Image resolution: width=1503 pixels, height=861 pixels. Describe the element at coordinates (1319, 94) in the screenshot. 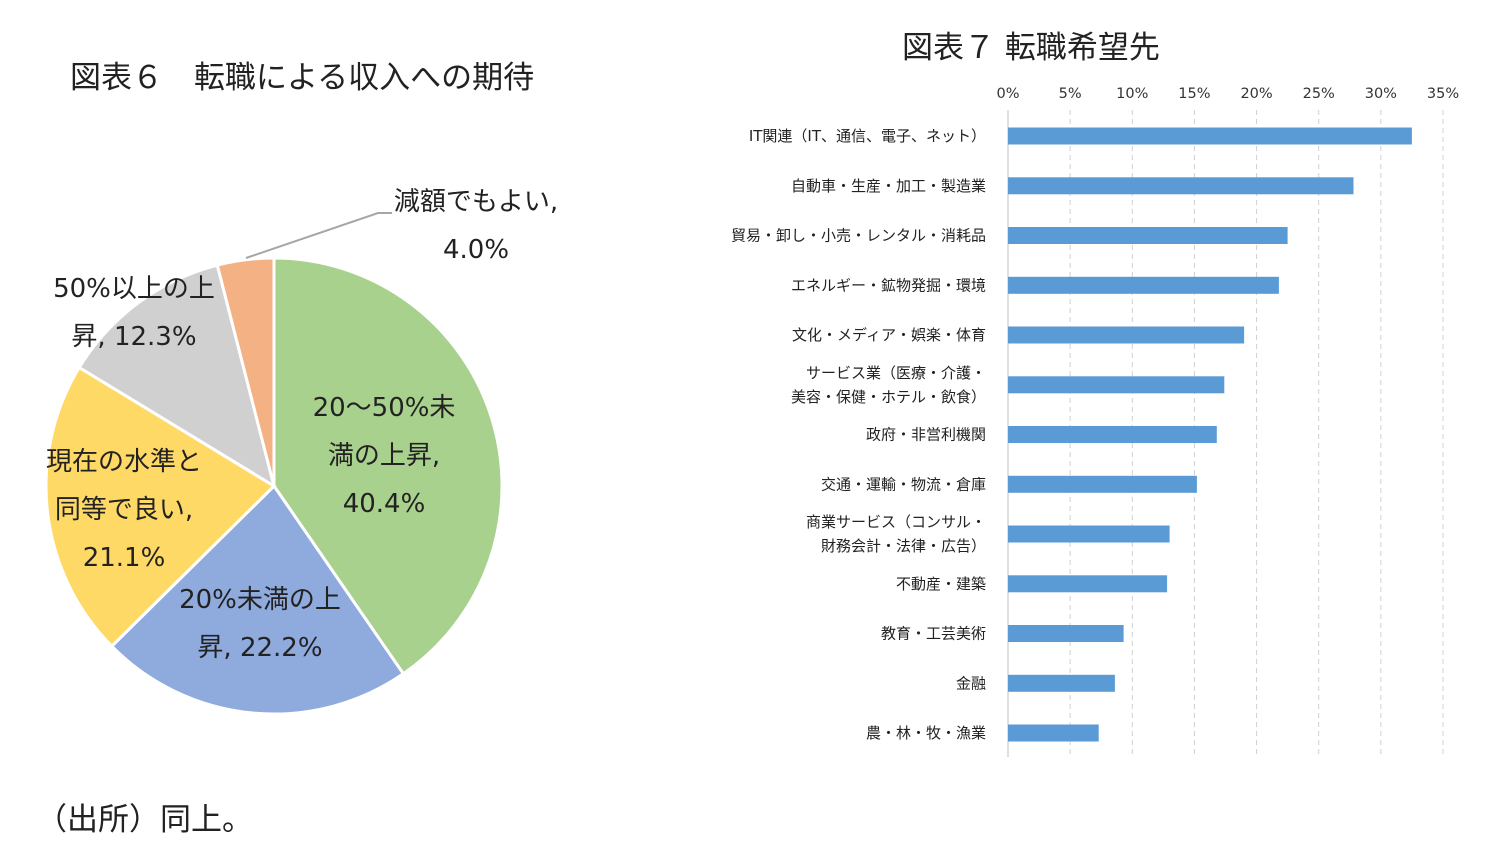

I see `x-tick-label-5: 25%` at that location.